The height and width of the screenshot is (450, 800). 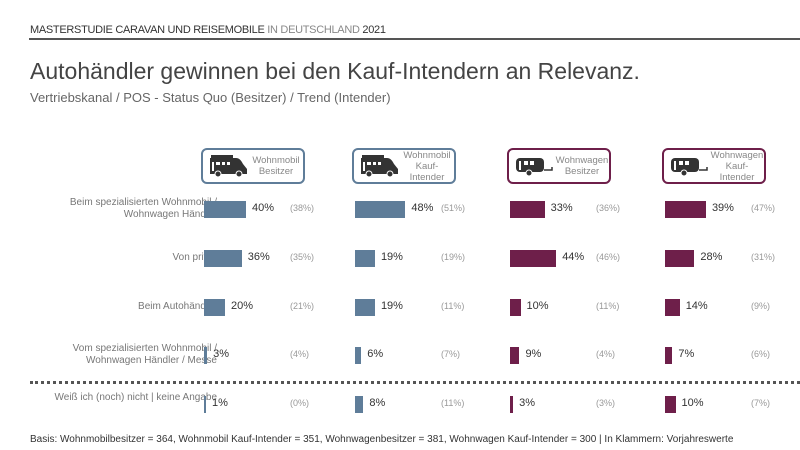 What do you see at coordinates (608, 208) in the screenshot?
I see `previous-year-label: (36%)` at bounding box center [608, 208].